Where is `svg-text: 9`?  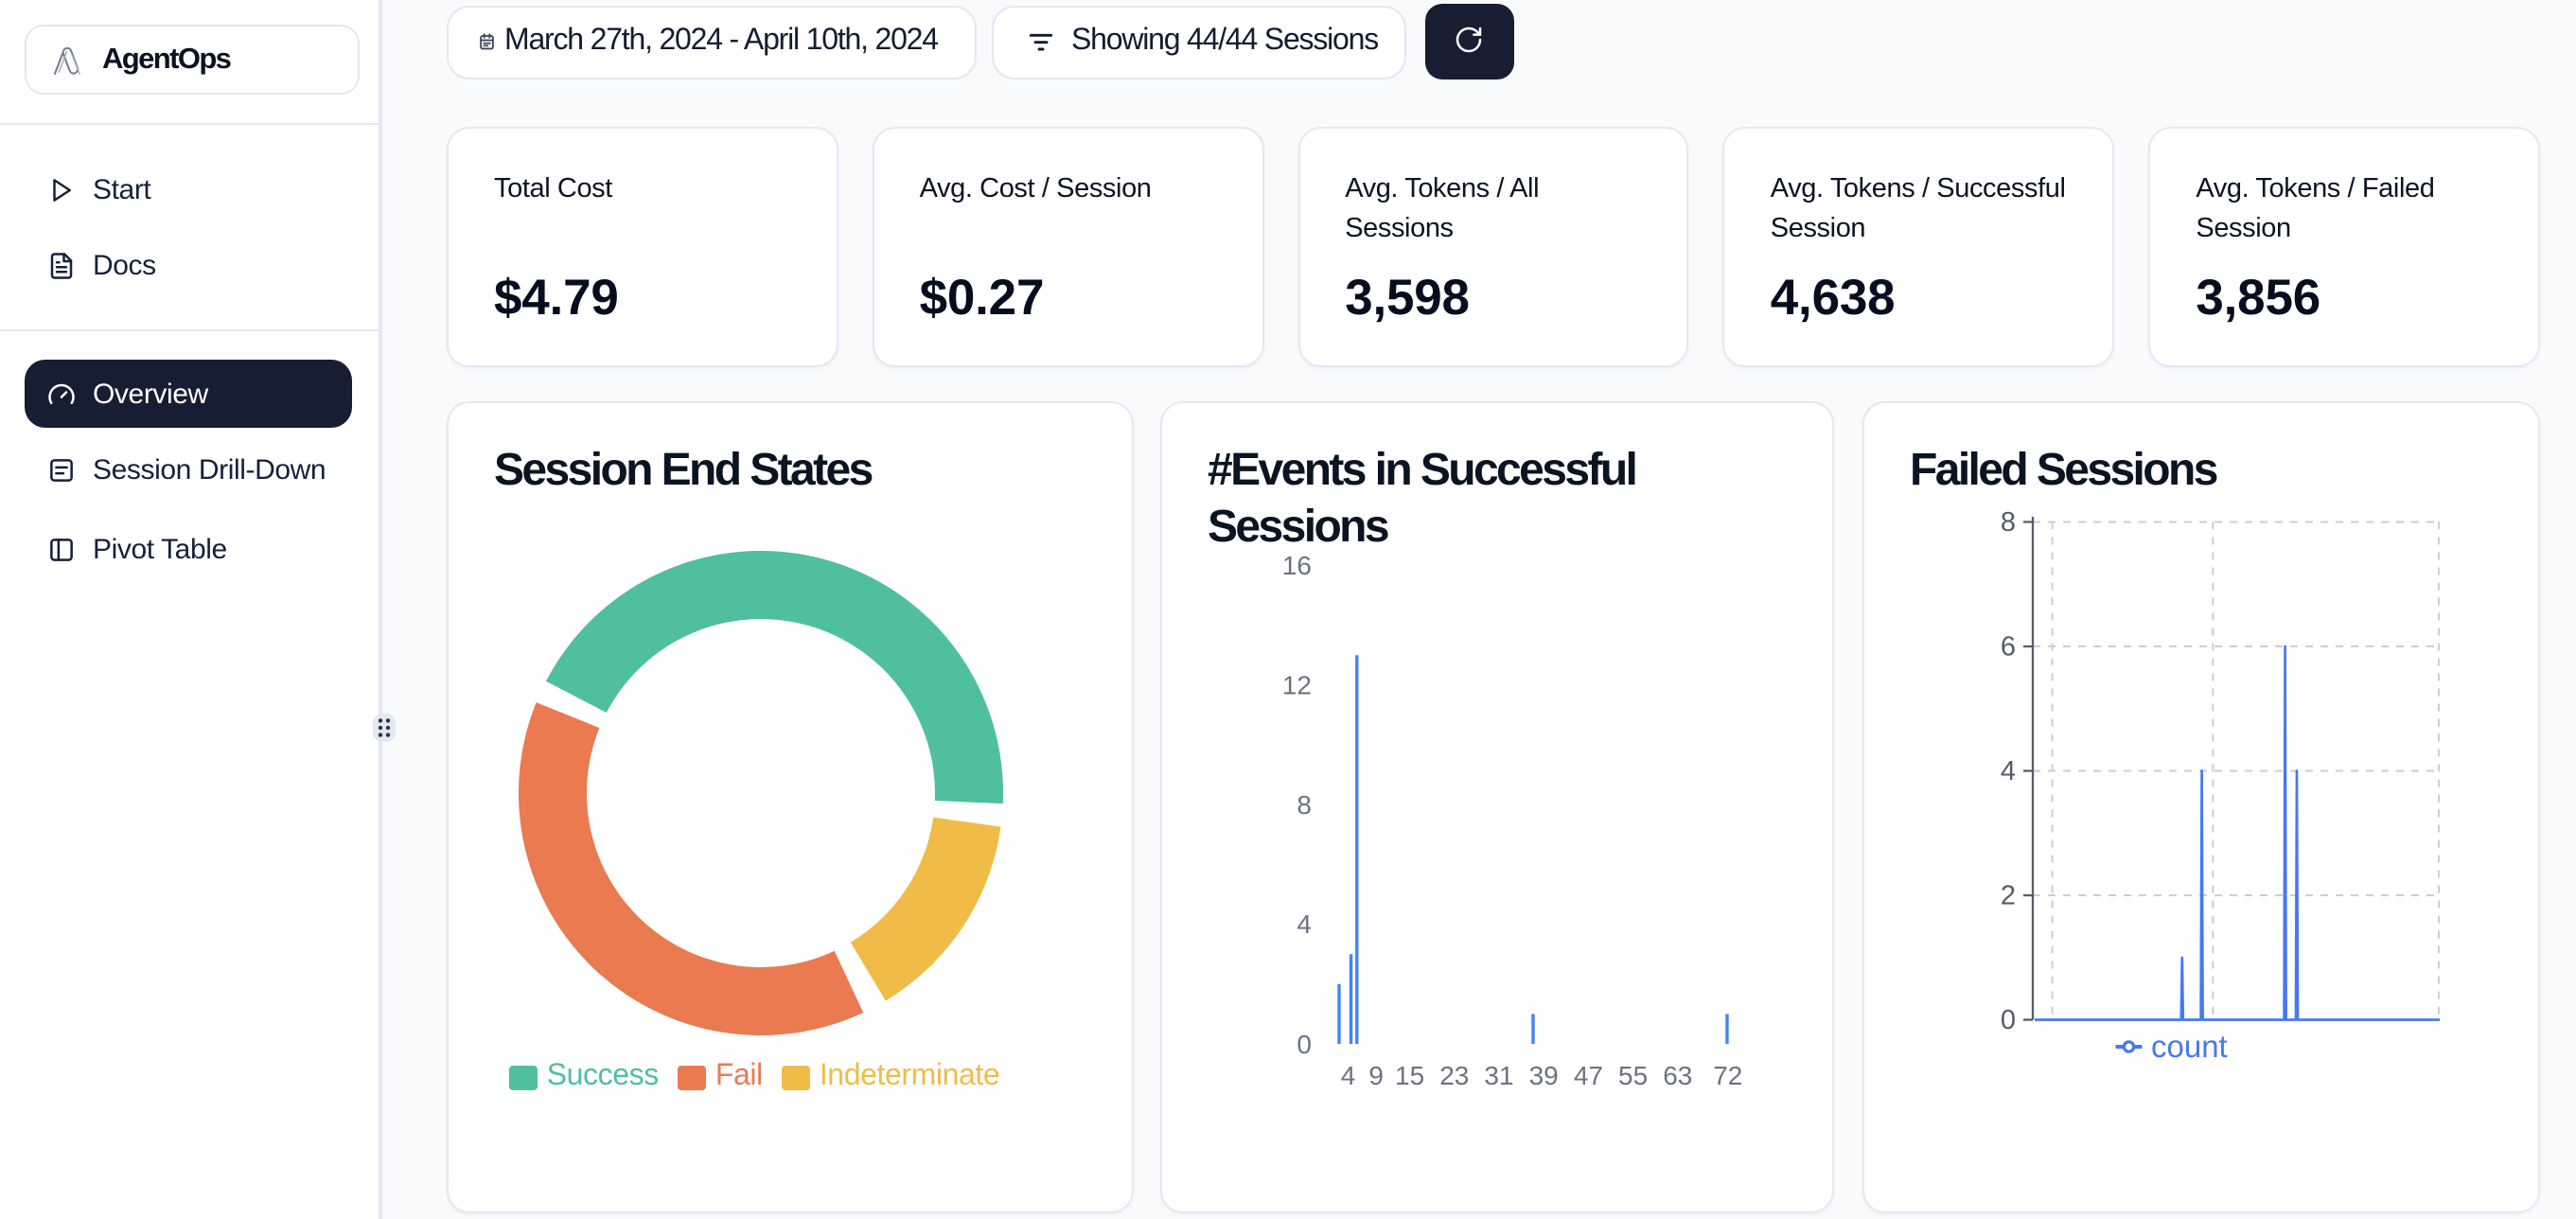 svg-text: 9 is located at coordinates (1376, 1075).